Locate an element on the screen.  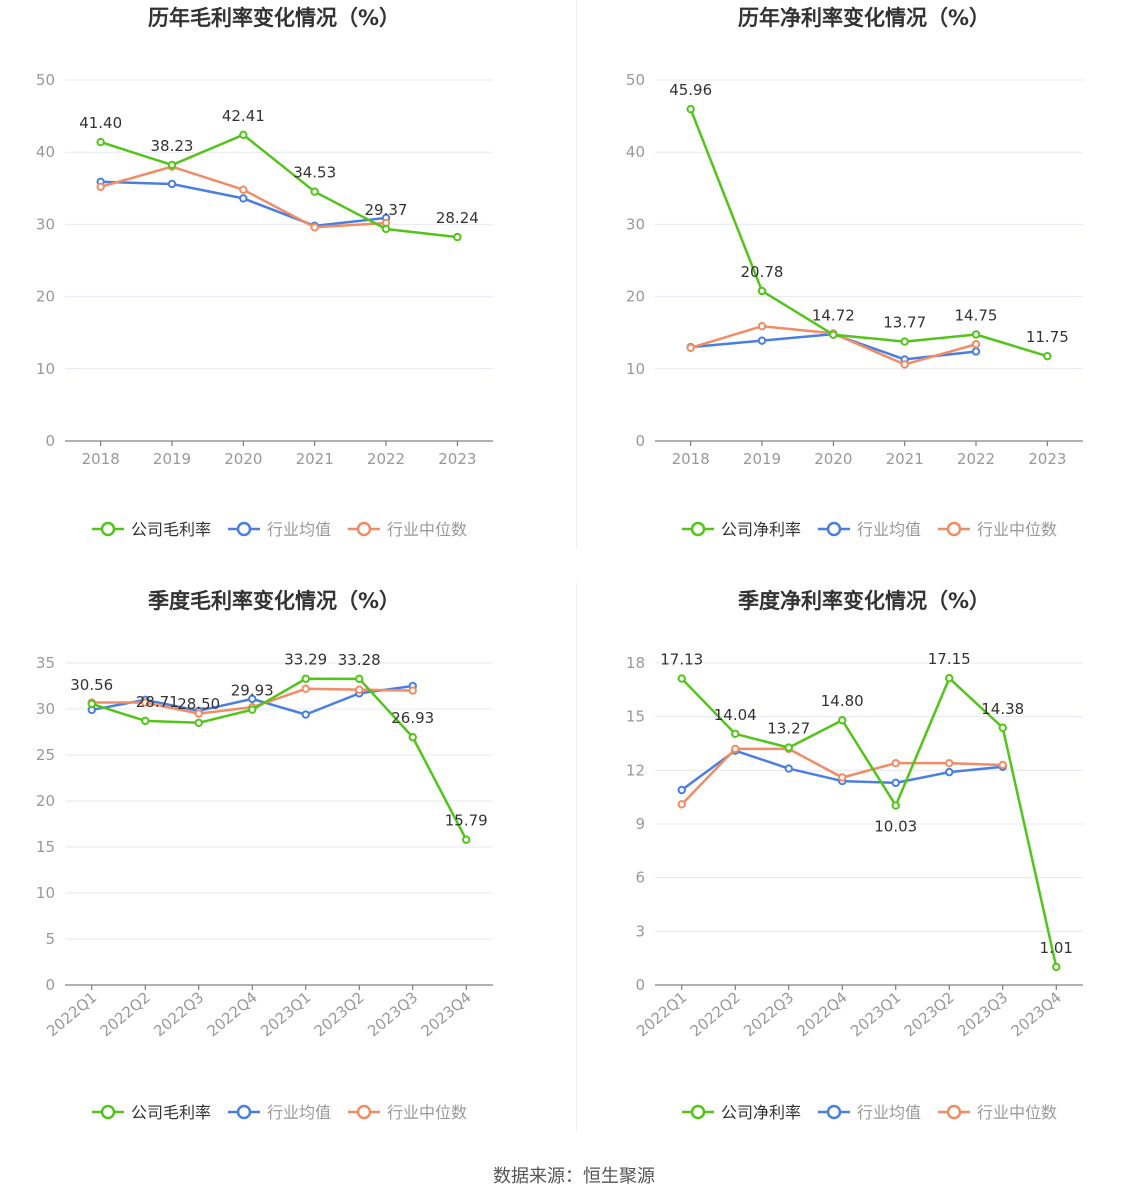
data-label: 42.41 is located at coordinates (243, 116).